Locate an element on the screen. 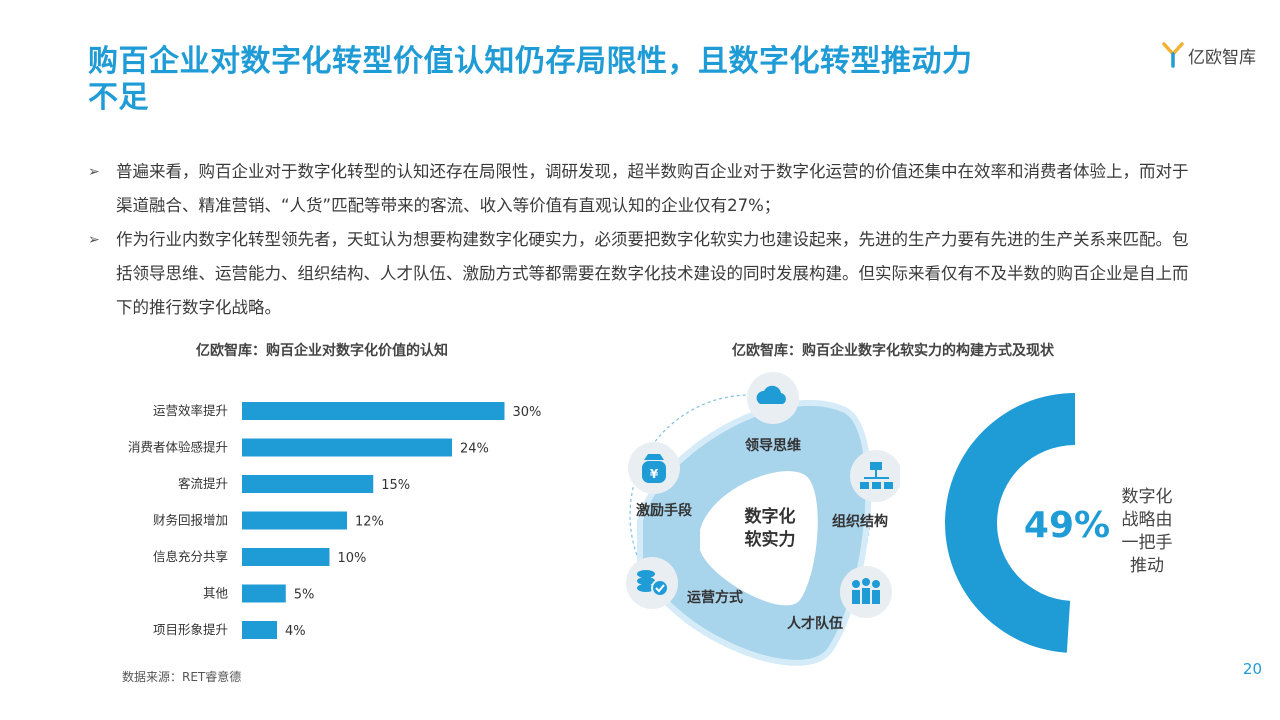 Image resolution: width=1280 pixels, height=720 pixels. diagram-title: 亿欧智库：购百企业数字化软实力的构建方式及现状 is located at coordinates (893, 351).